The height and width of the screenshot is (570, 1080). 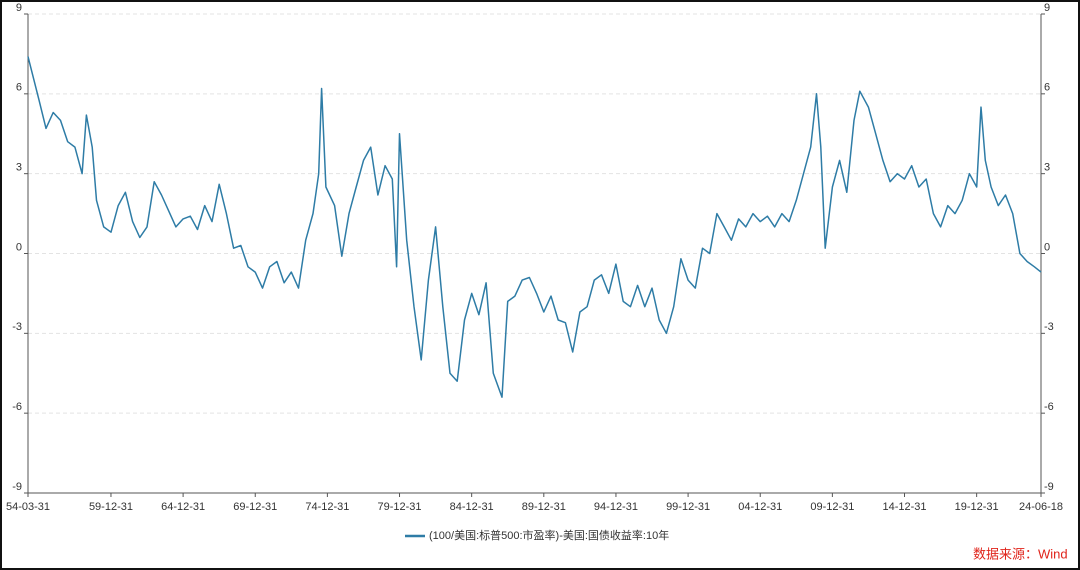 What do you see at coordinates (17, 407) in the screenshot?
I see `y-tick-label: -6` at bounding box center [17, 407].